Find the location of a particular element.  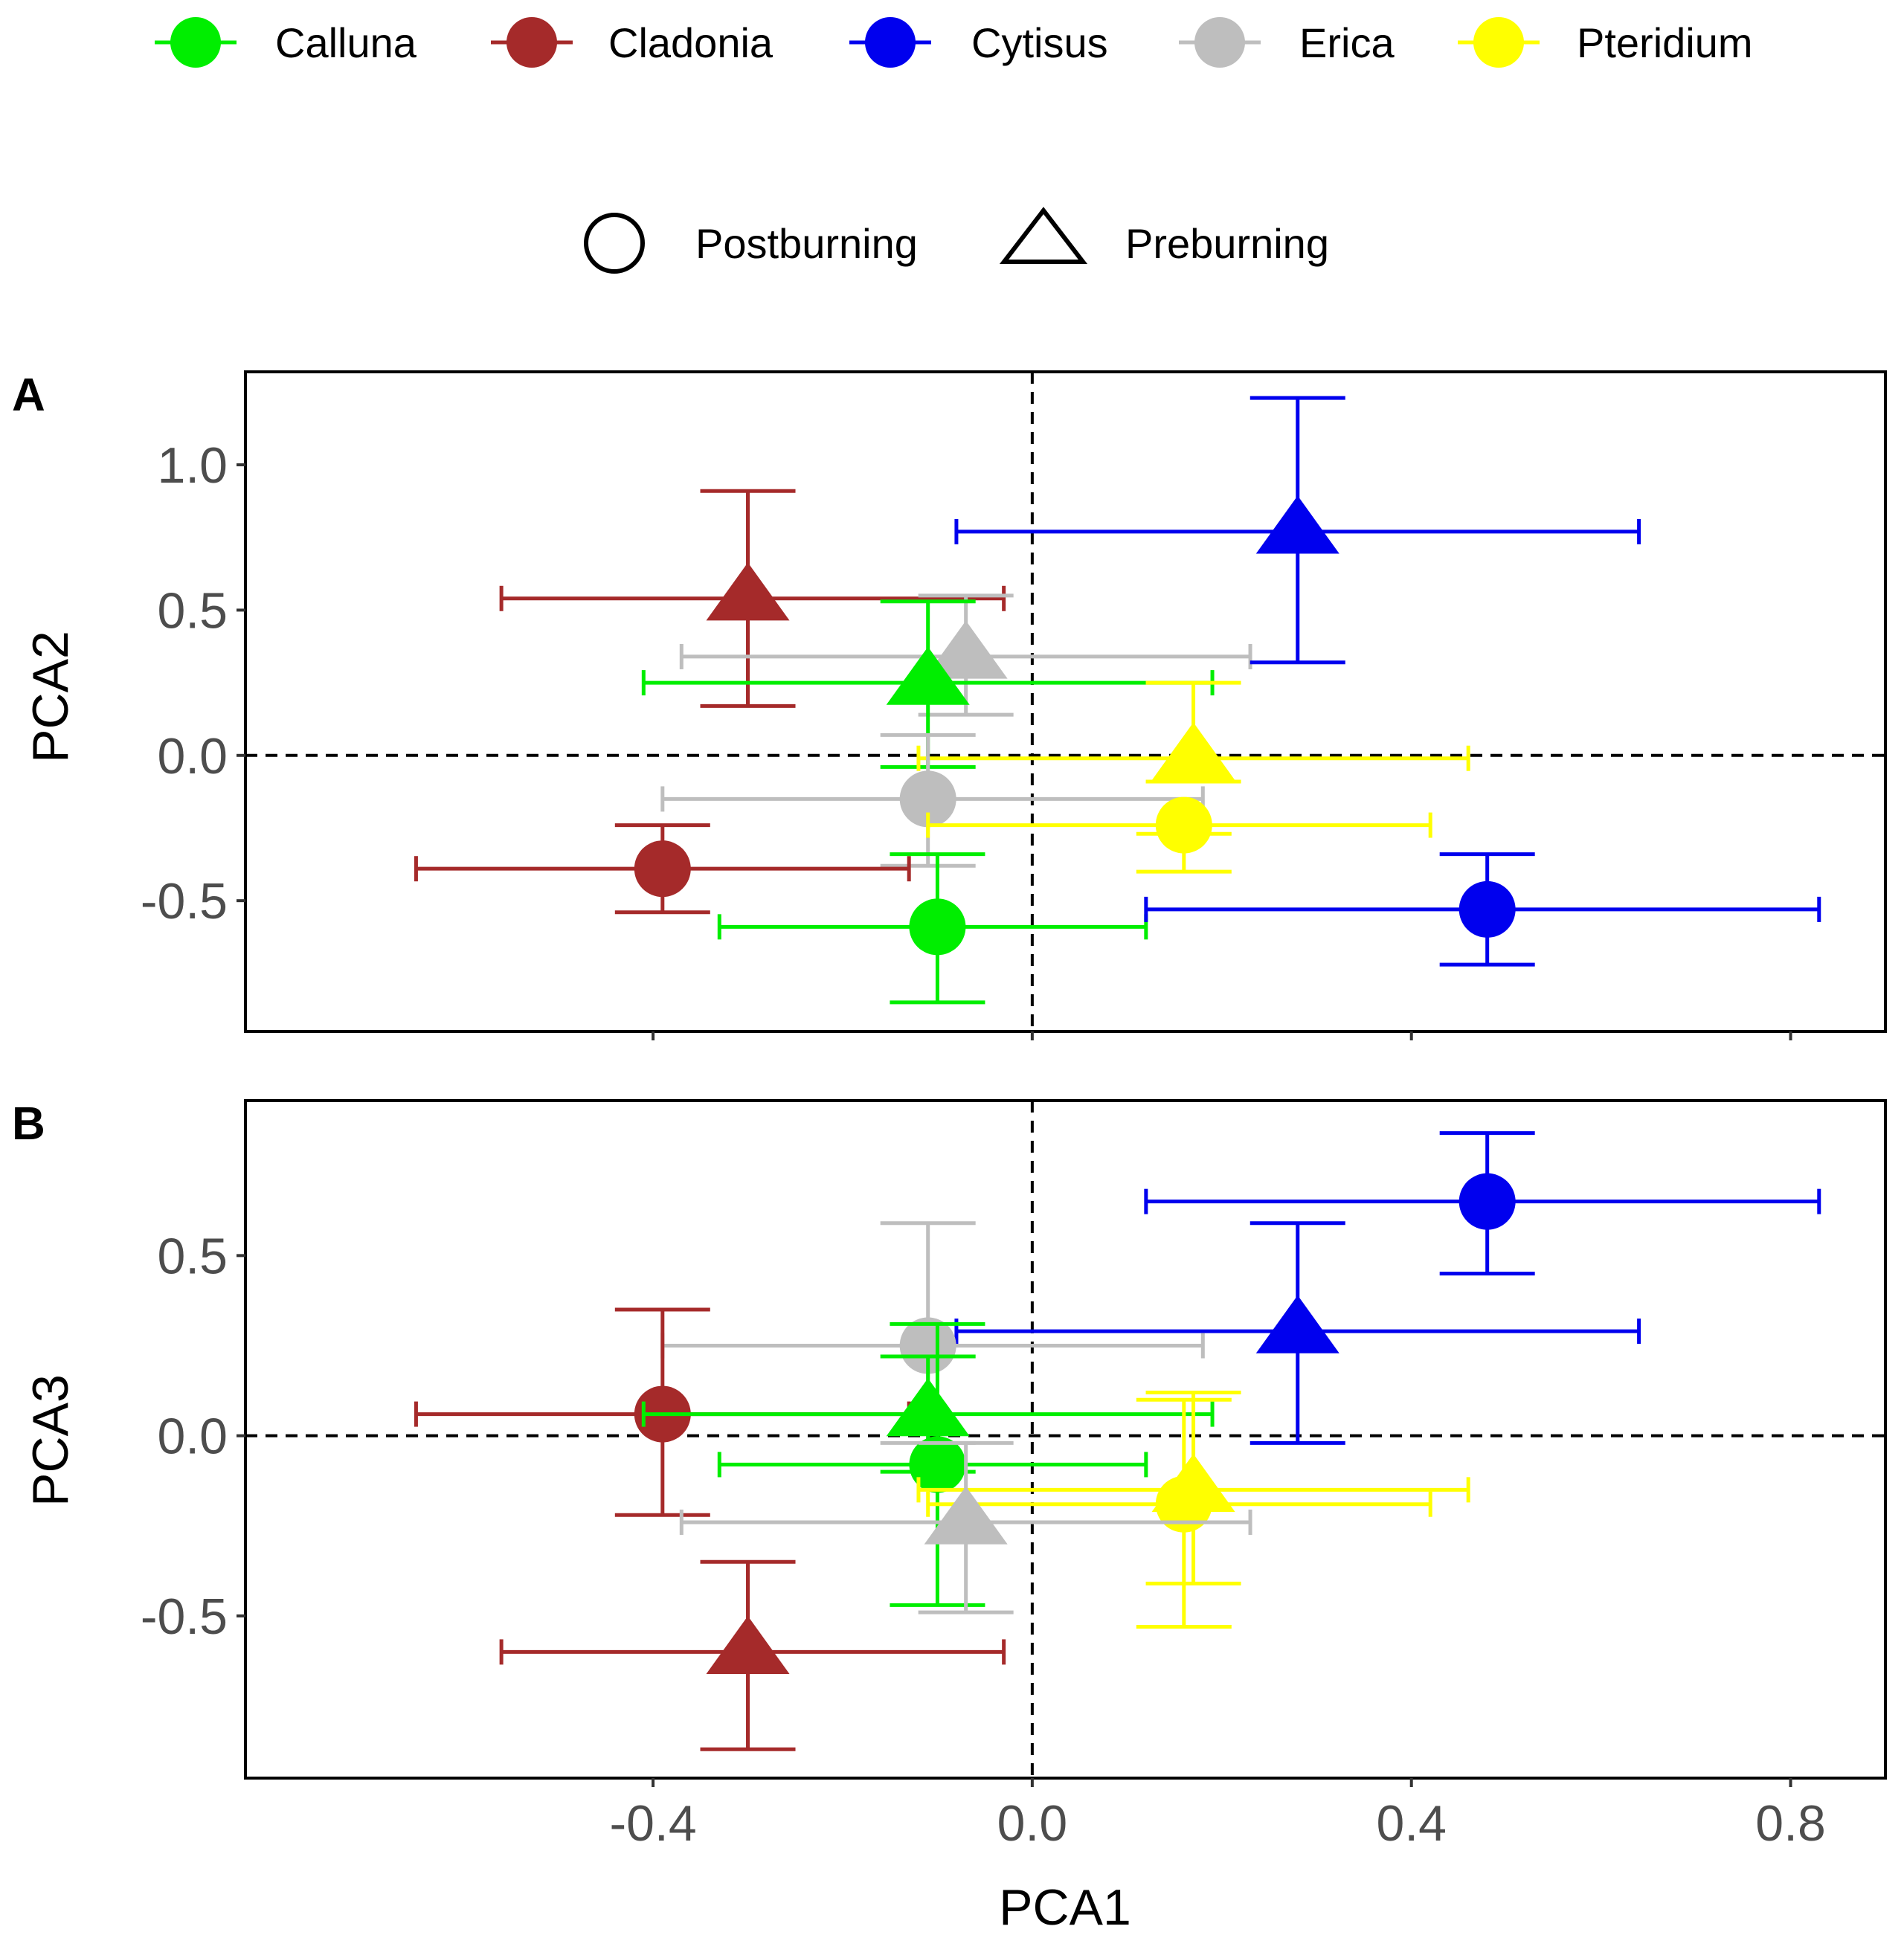

panel-a-ytick-label: -0.5 is located at coordinates (185, 901).